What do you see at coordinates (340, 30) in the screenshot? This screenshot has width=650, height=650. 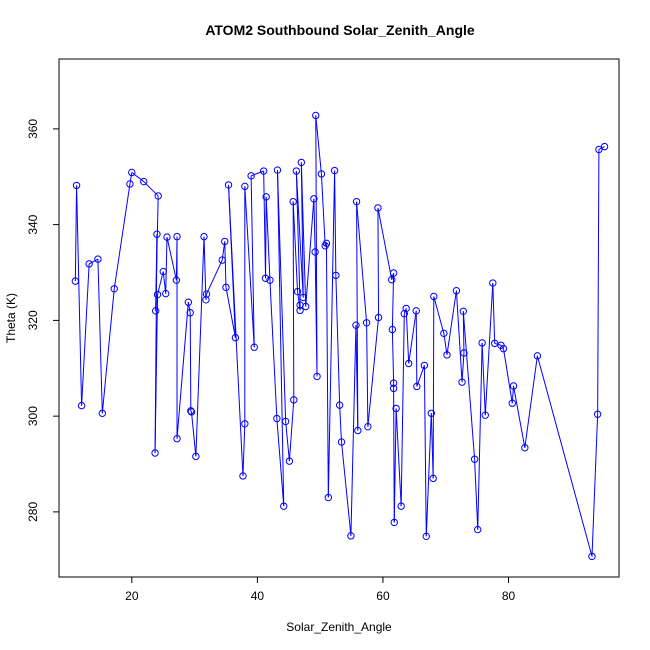 I see `chart-title: ATOM2 Southbound Solar_Zenith_Angle` at bounding box center [340, 30].